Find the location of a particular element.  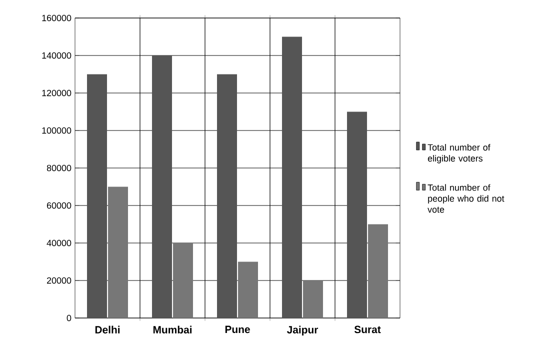

y-tick-label: 80000 is located at coordinates (59, 168).